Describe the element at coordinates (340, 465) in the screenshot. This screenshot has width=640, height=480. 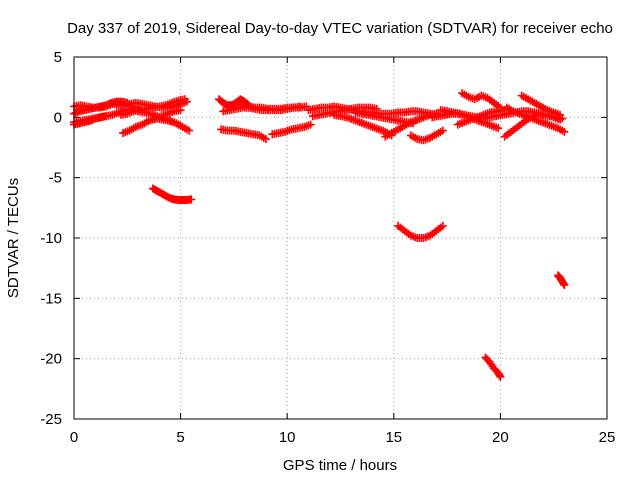
I see `x-axis-label: GPS time / hours` at that location.